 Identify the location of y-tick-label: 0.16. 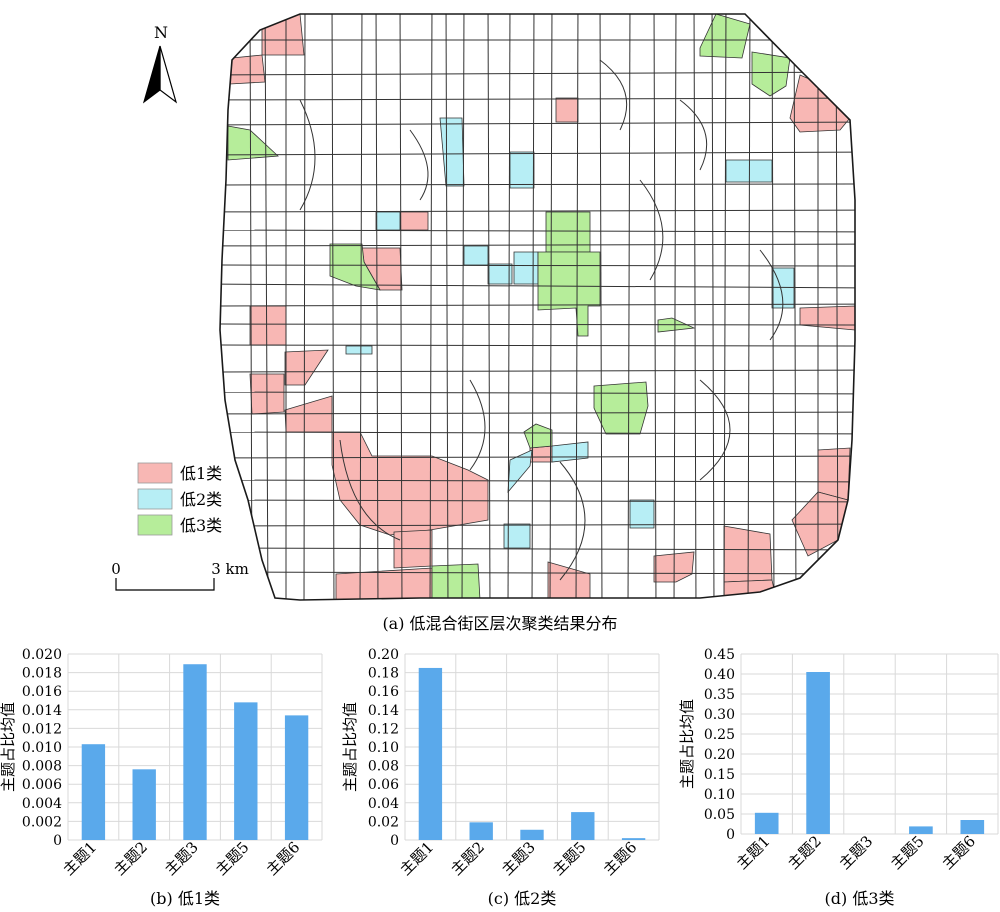
(383, 692).